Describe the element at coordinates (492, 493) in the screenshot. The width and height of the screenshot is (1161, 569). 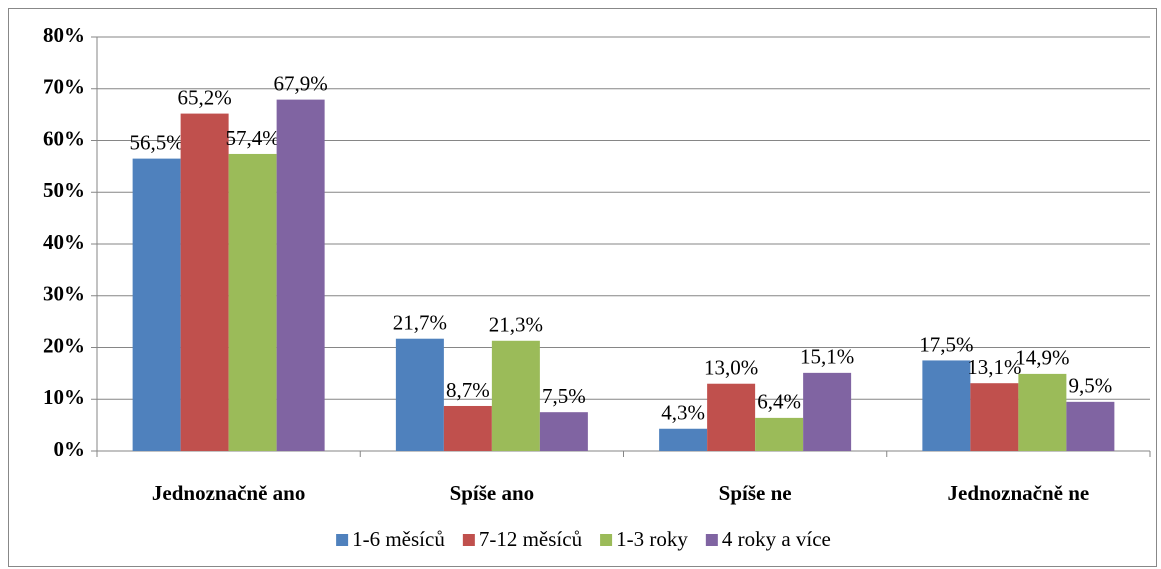
I see `x-tick-label: Spíše ano` at that location.